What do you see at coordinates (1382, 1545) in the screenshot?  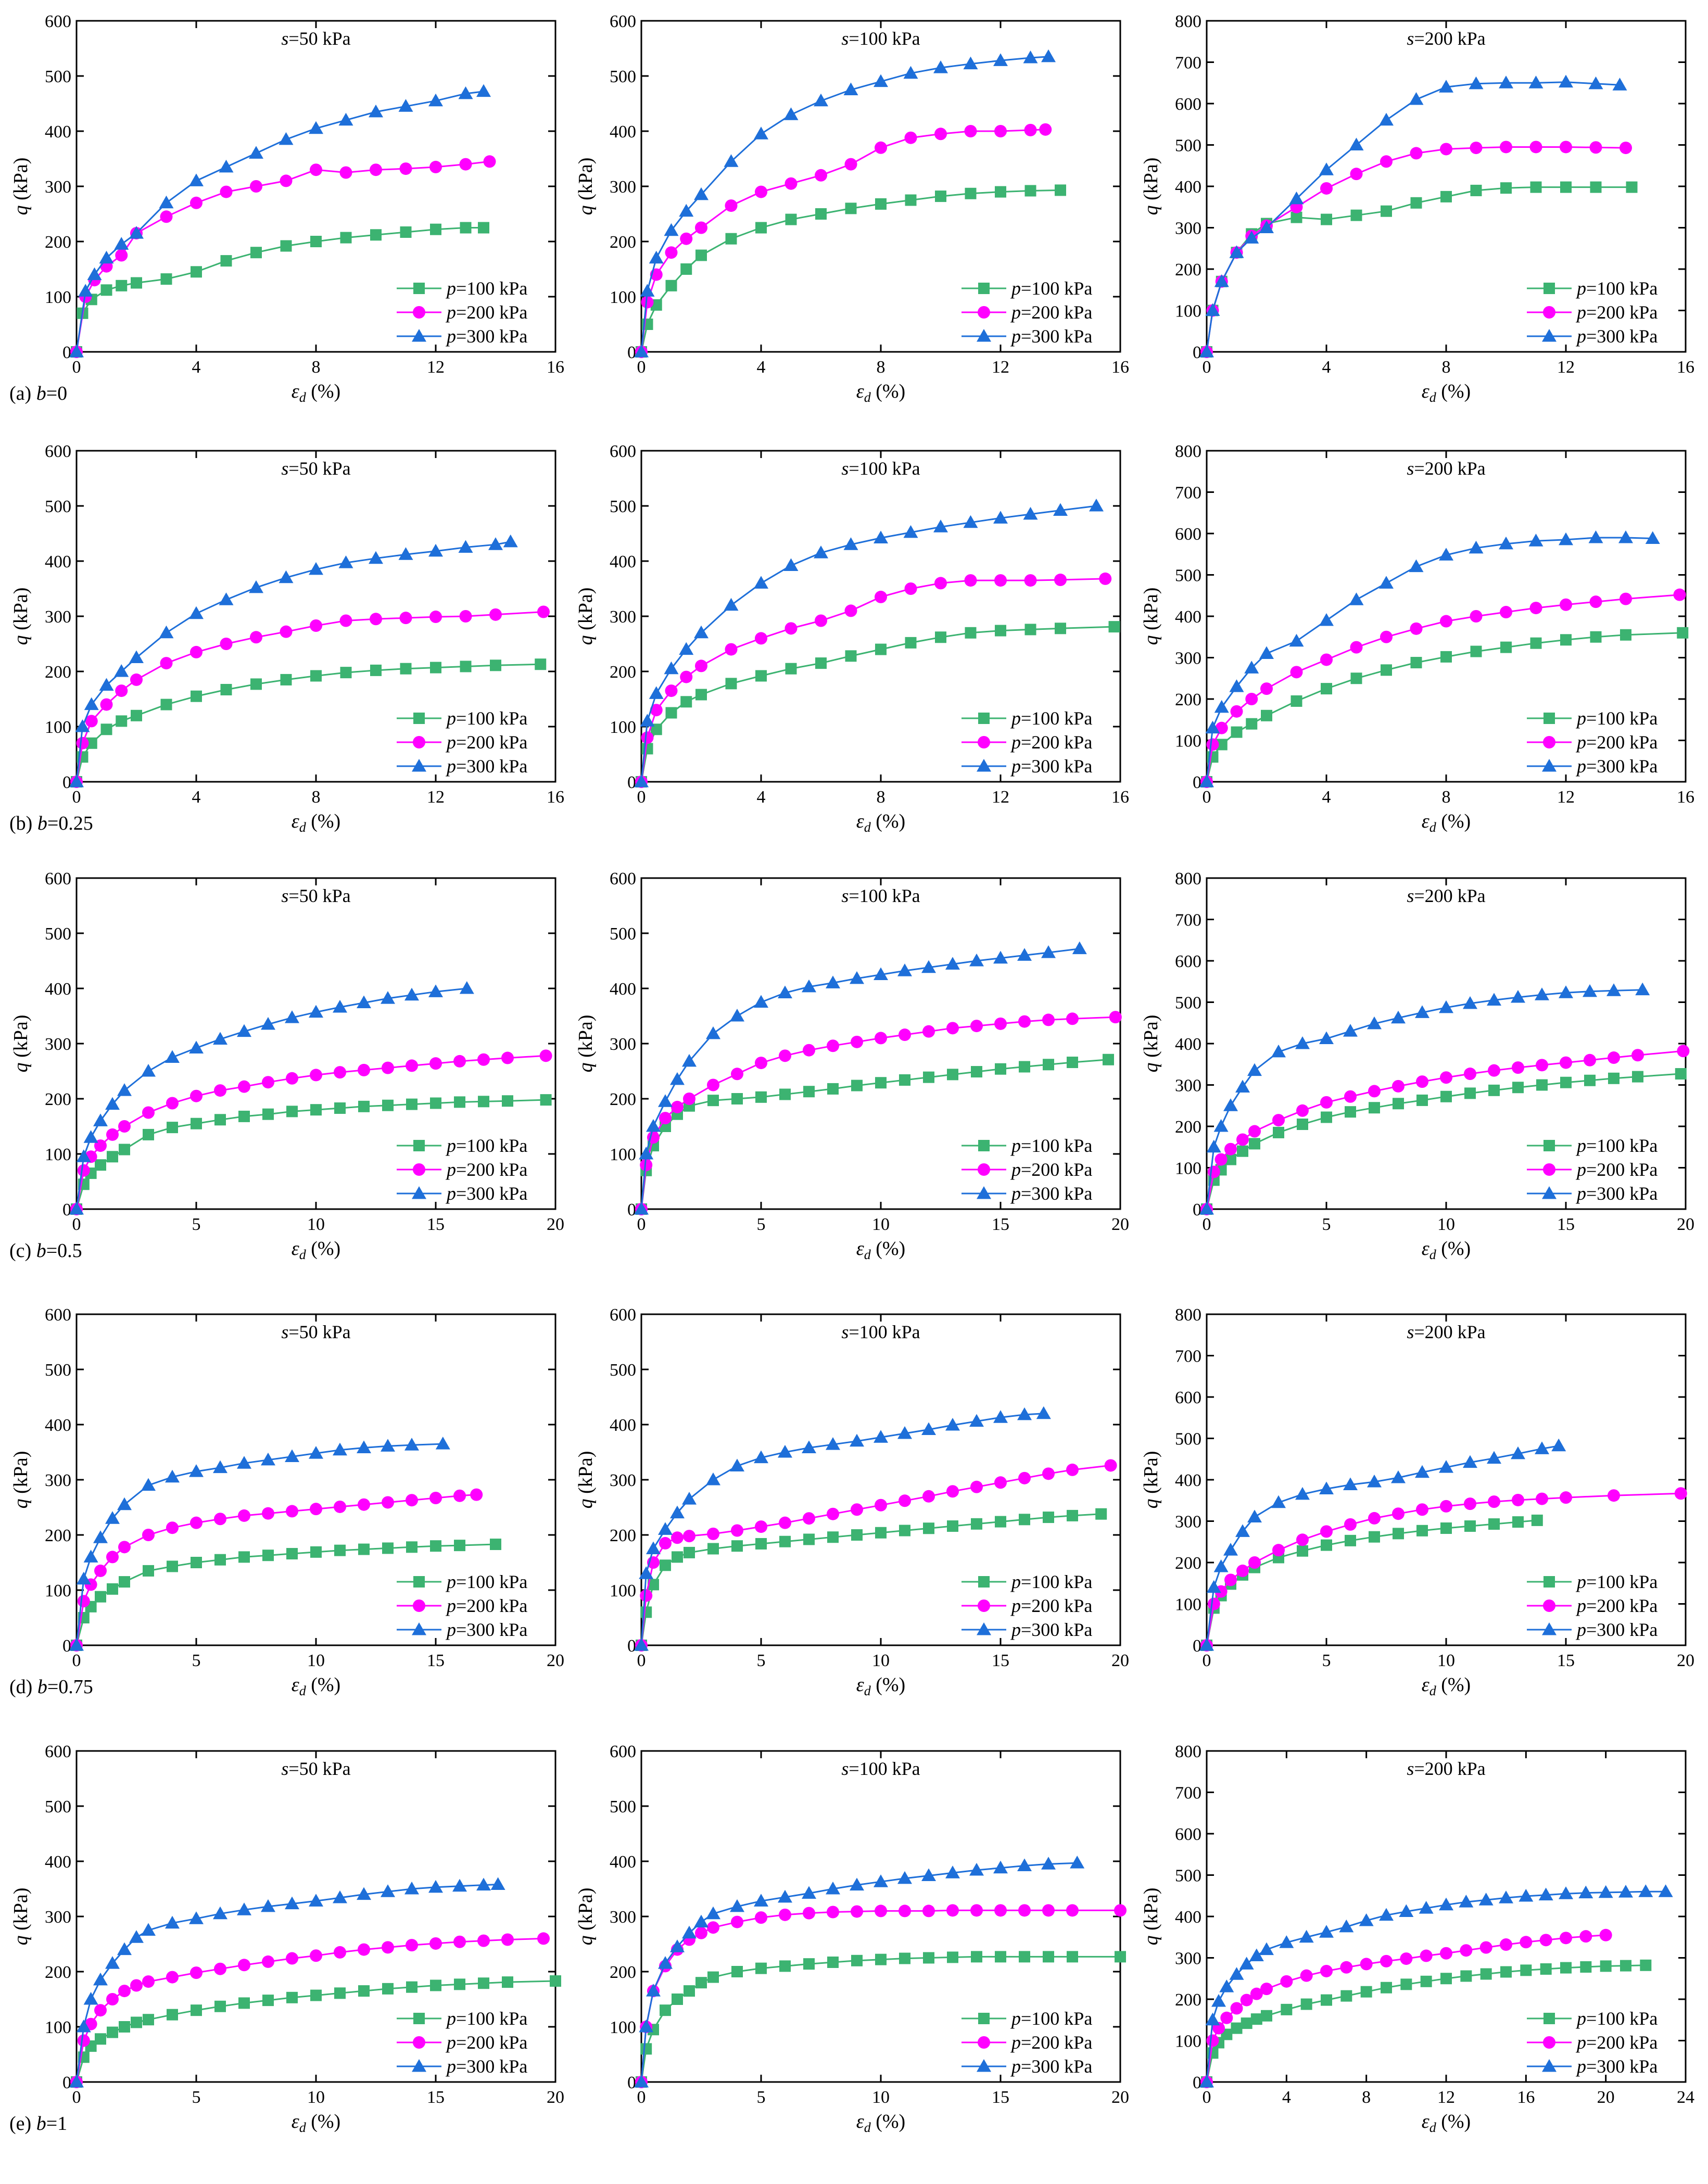 I see `series-p300` at bounding box center [1382, 1545].